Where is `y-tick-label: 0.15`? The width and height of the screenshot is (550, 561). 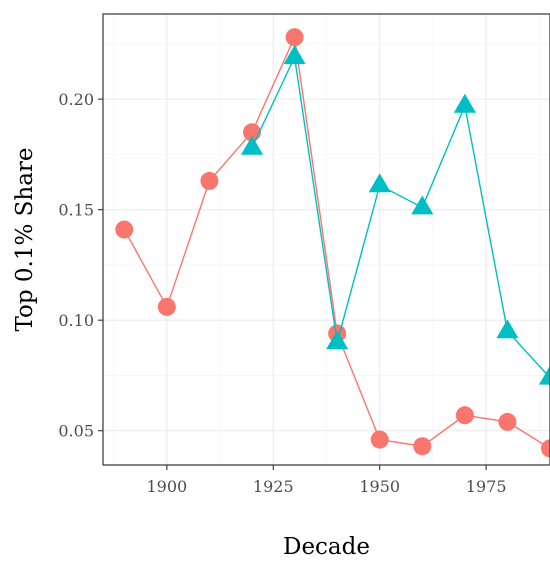
y-tick-label: 0.15 is located at coordinates (76, 210).